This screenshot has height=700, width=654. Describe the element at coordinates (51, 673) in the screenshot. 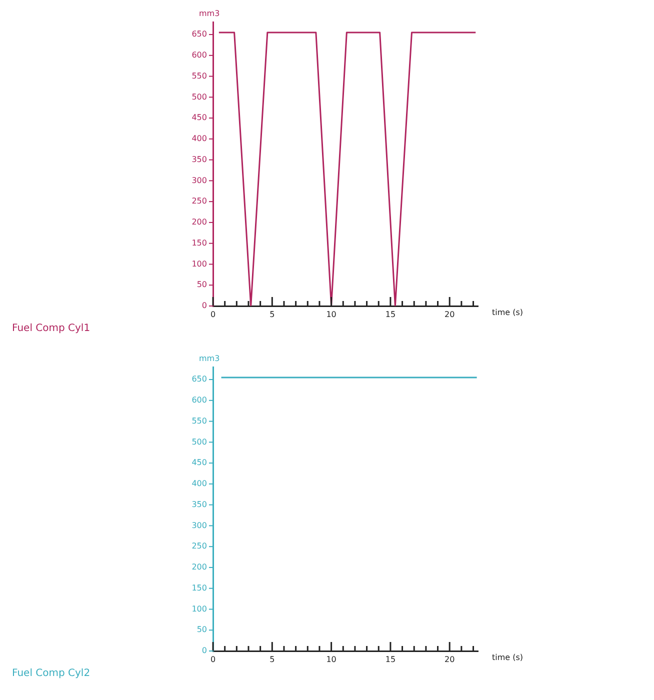

I see `text: Fuel Comp Cyl2` at that location.